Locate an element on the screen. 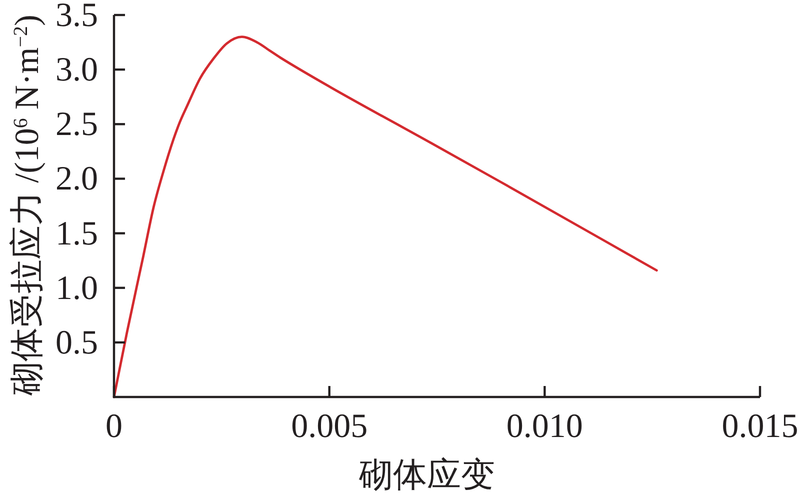 The width and height of the screenshot is (804, 496). x-tick-label: 0.015 is located at coordinates (760, 426).